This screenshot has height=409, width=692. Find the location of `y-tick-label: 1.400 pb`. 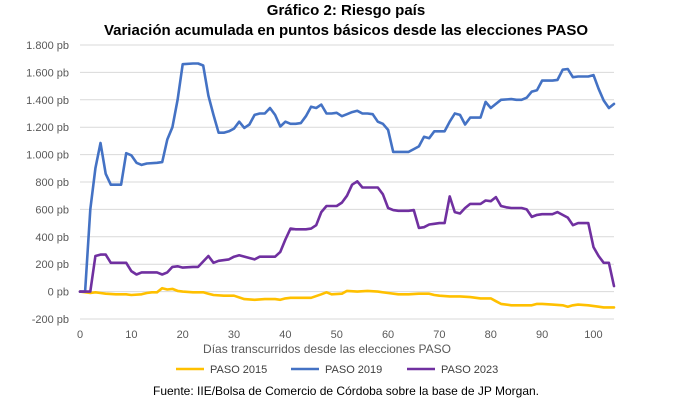

y-tick-label: 1.400 pb is located at coordinates (47, 101).